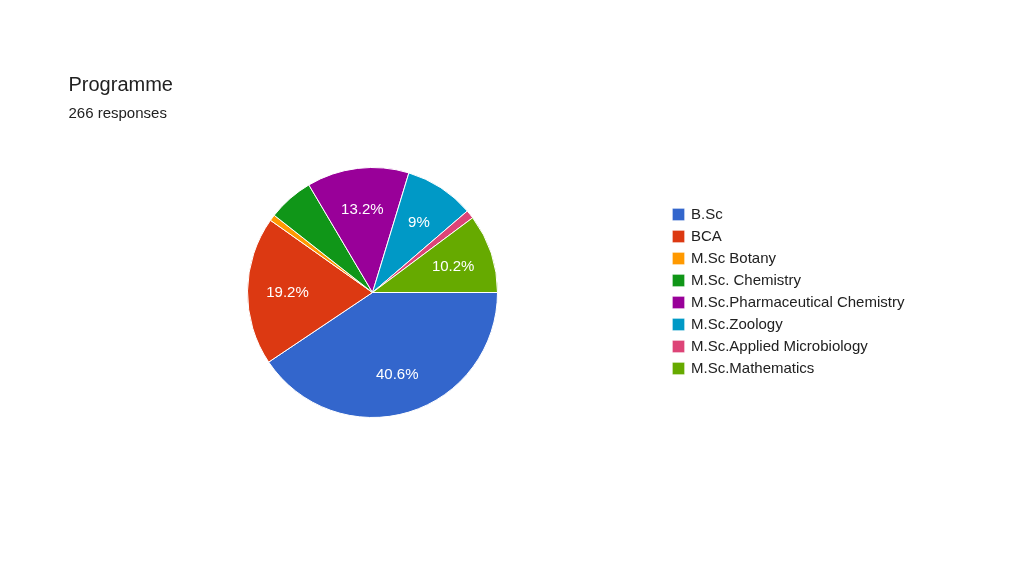 The width and height of the screenshot is (1024, 576). Describe the element at coordinates (798, 301) in the screenshot. I see `legend-label: M.Sc.Pharmaceutical Chemistry` at that location.